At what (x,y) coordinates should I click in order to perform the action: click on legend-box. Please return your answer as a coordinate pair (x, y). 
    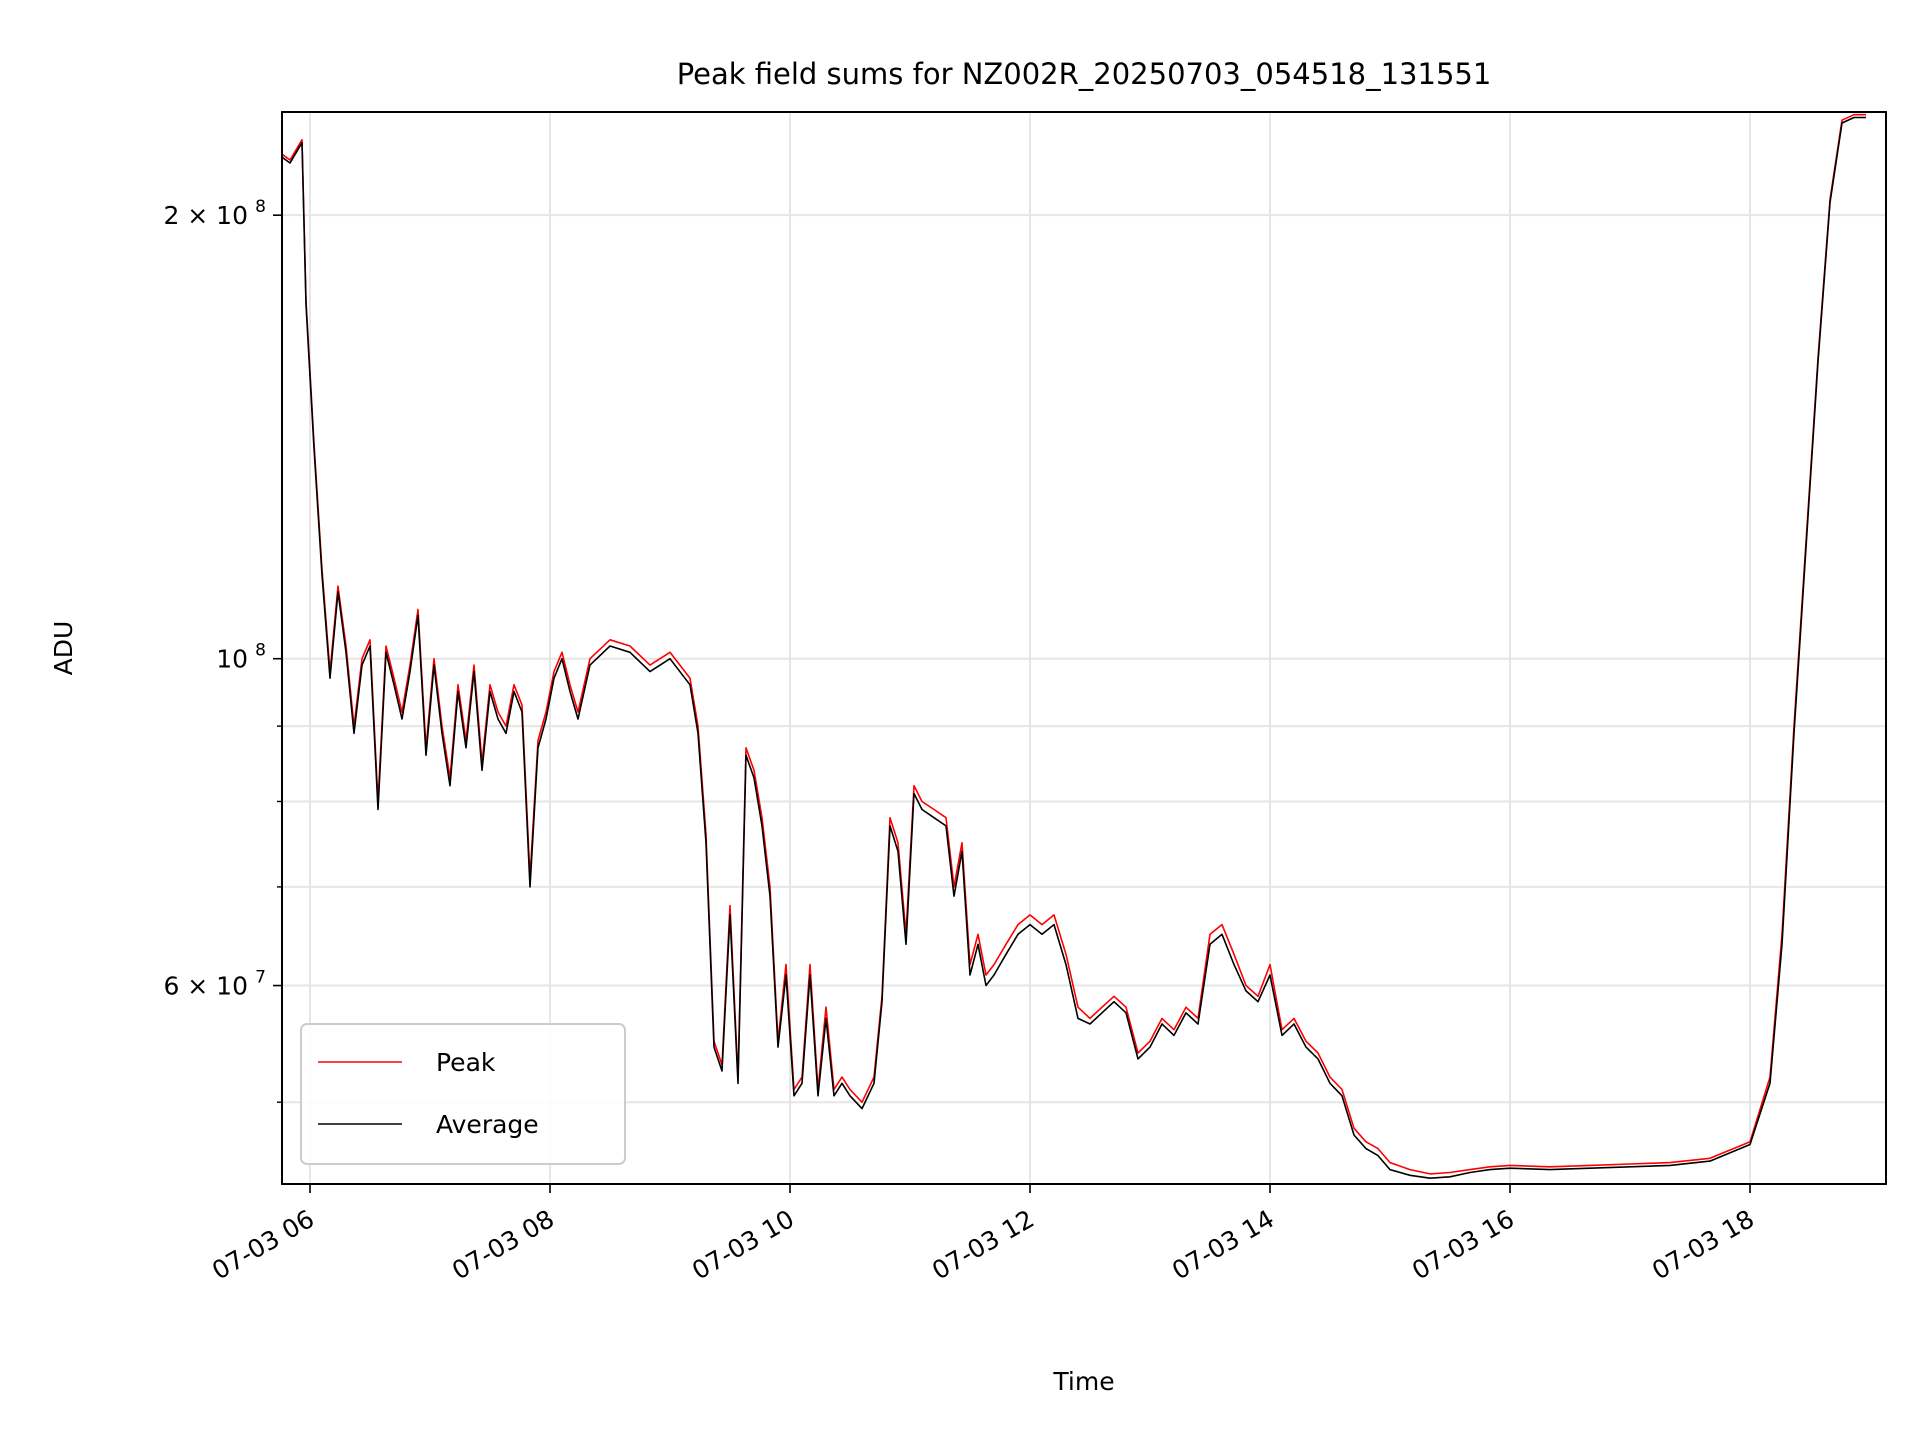
    Looking at the image, I should click on (463, 1094).